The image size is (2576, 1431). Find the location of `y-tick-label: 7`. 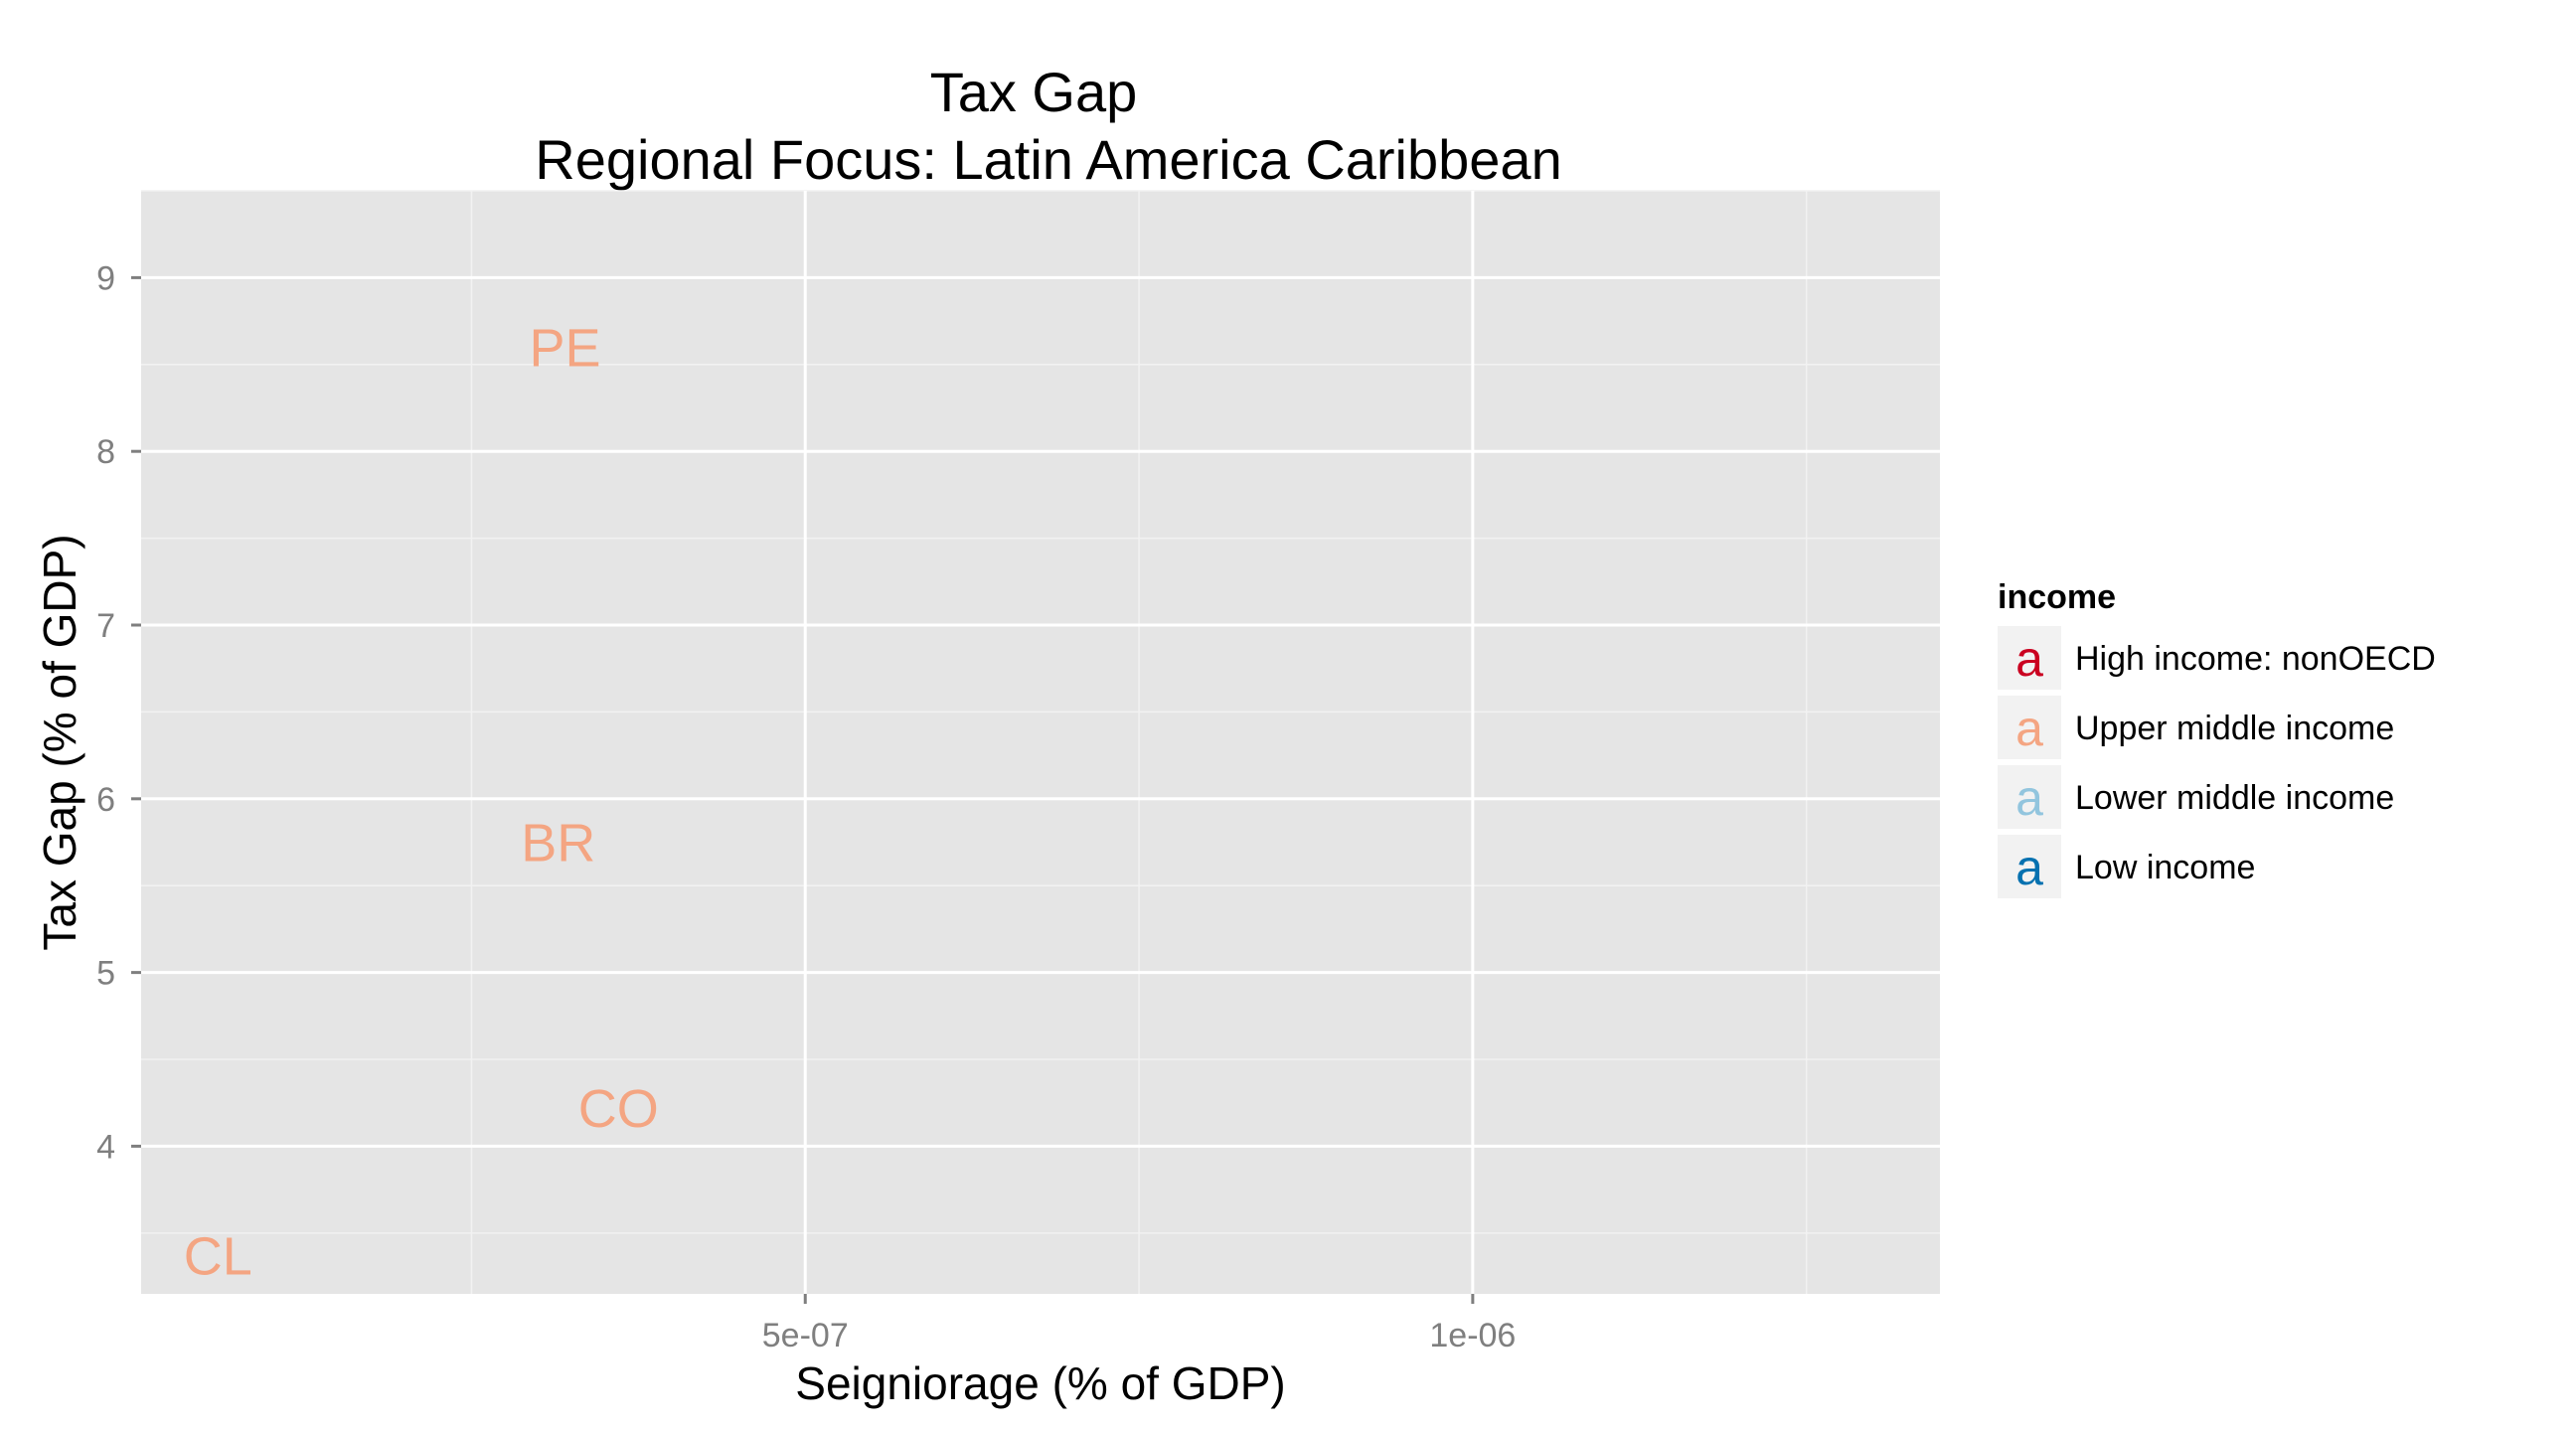

y-tick-label: 7 is located at coordinates (105, 626).